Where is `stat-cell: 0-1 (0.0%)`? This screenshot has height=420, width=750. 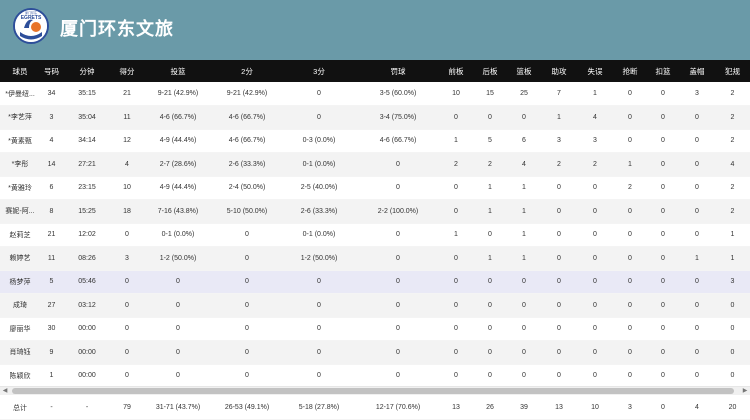 stat-cell: 0-1 (0.0%) is located at coordinates (178, 235).